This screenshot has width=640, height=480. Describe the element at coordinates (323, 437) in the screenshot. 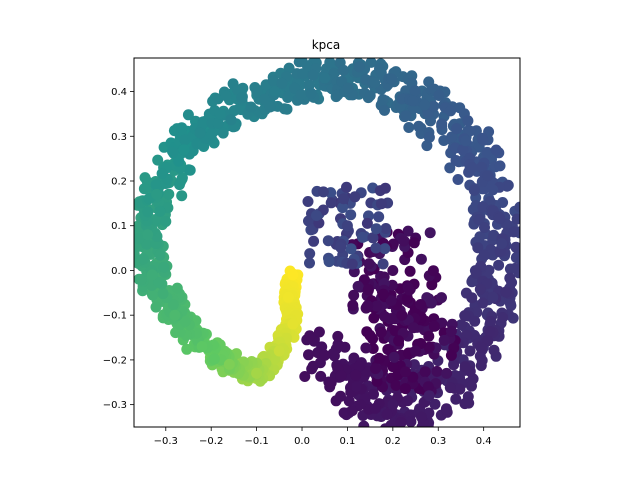

I see `x-axis: −0.3 −0.2 −0.1 0.0 0.1 0.2 0.3 0.4` at that location.